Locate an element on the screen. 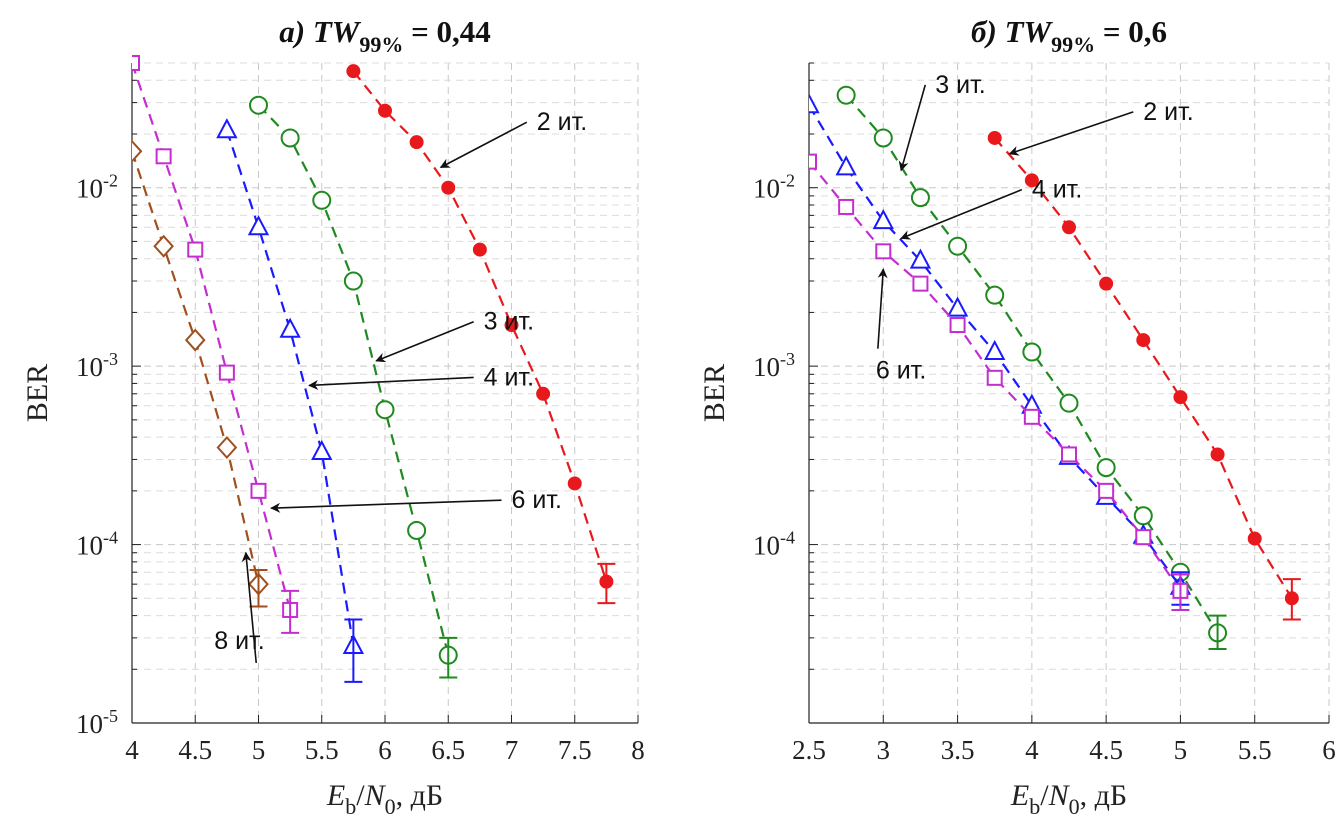  series-triangle is located at coordinates (290, 400).